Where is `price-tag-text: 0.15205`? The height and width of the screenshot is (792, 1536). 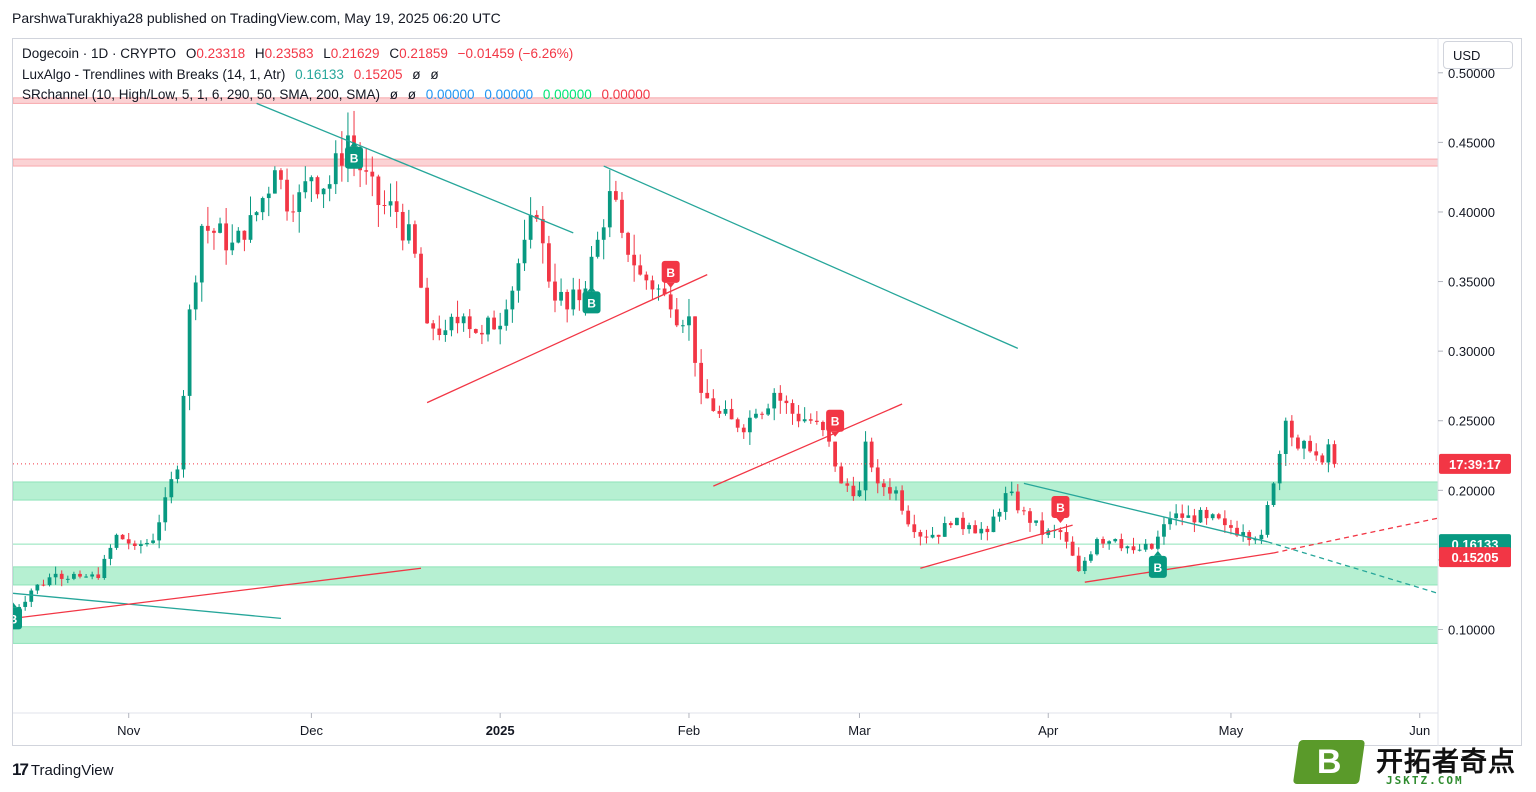 price-tag-text: 0.15205 is located at coordinates (1475, 557).